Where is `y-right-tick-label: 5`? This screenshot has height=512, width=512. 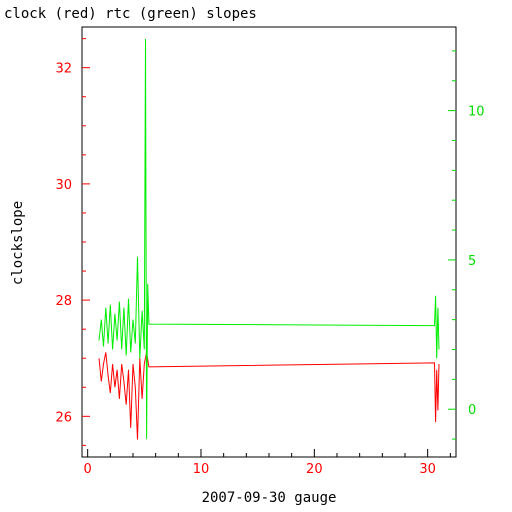
y-right-tick-label: 5 is located at coordinates (472, 261).